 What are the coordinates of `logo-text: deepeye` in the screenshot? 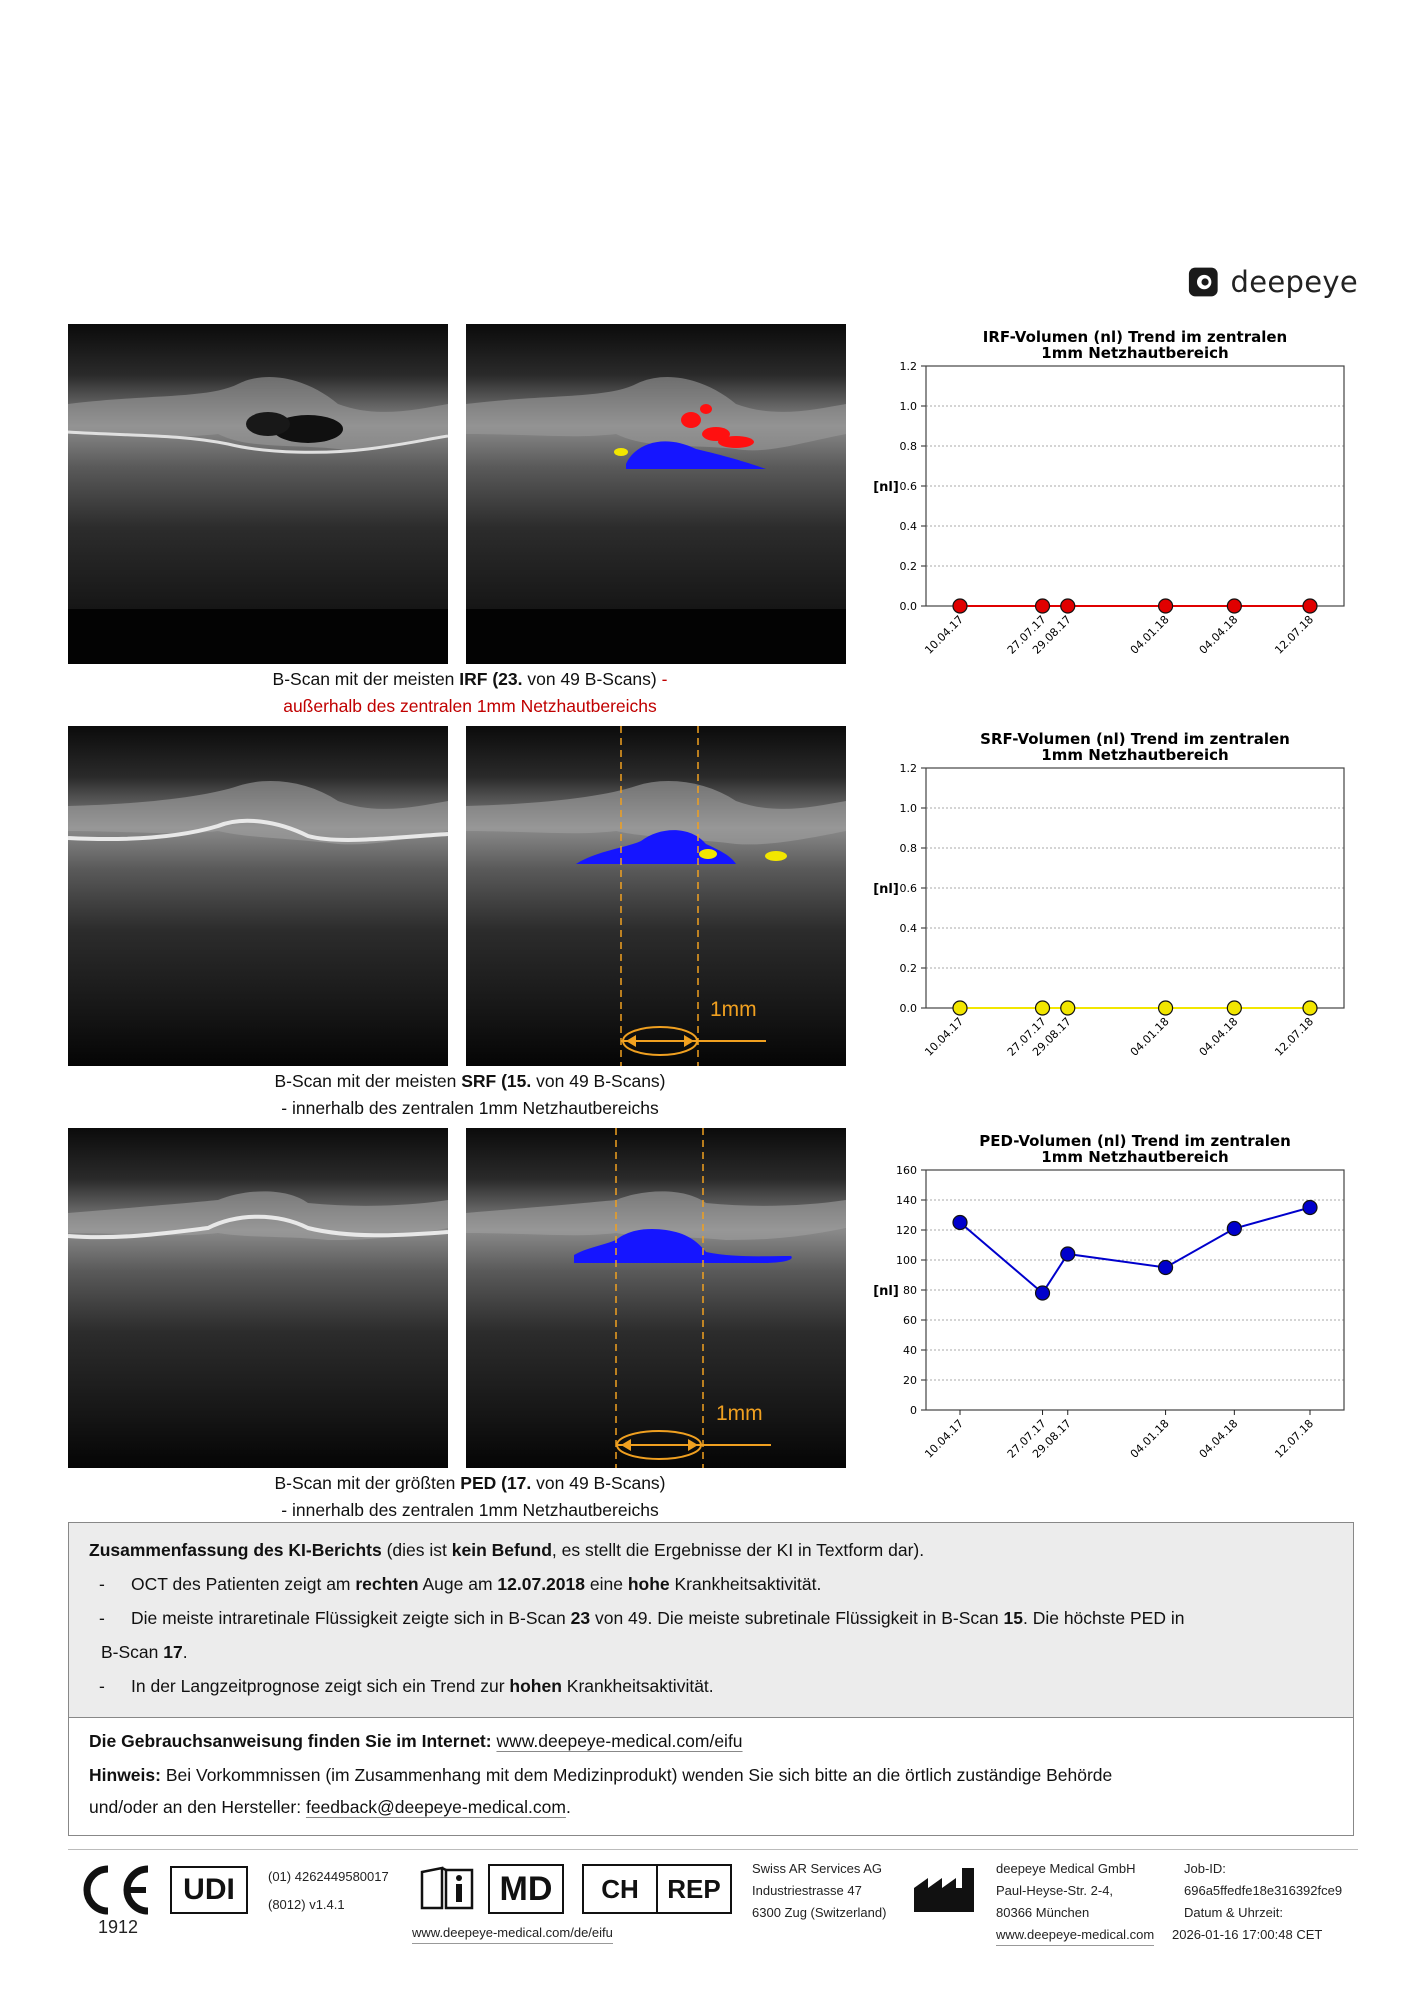 It's located at (1294, 282).